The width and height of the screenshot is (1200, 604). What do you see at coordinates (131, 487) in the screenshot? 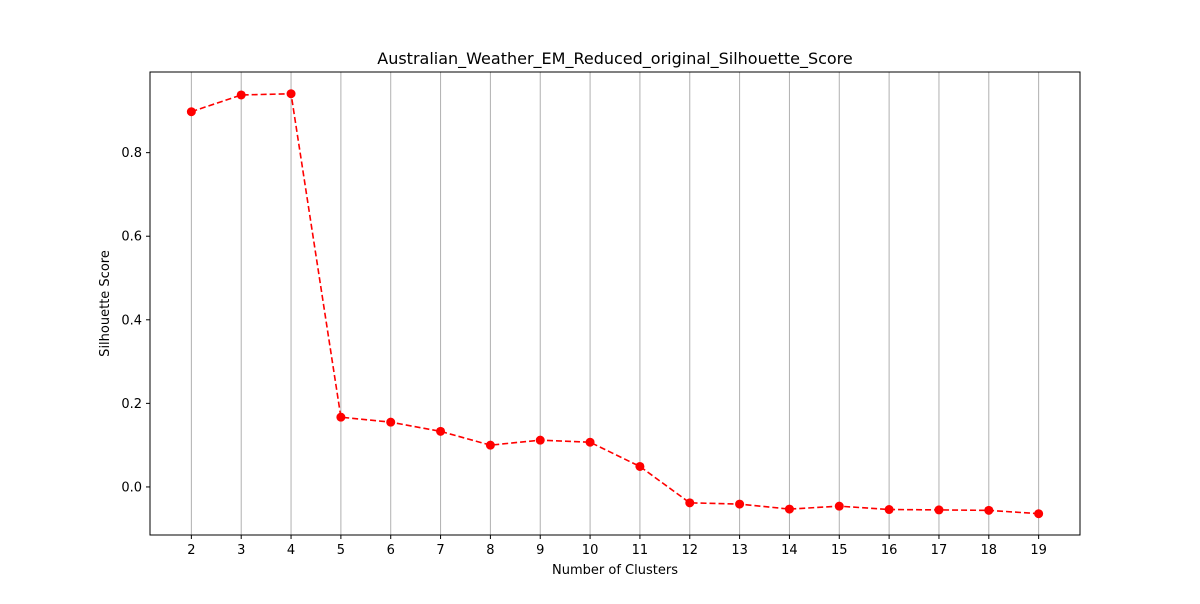
I see `y-tick-label: 0.0` at bounding box center [131, 487].